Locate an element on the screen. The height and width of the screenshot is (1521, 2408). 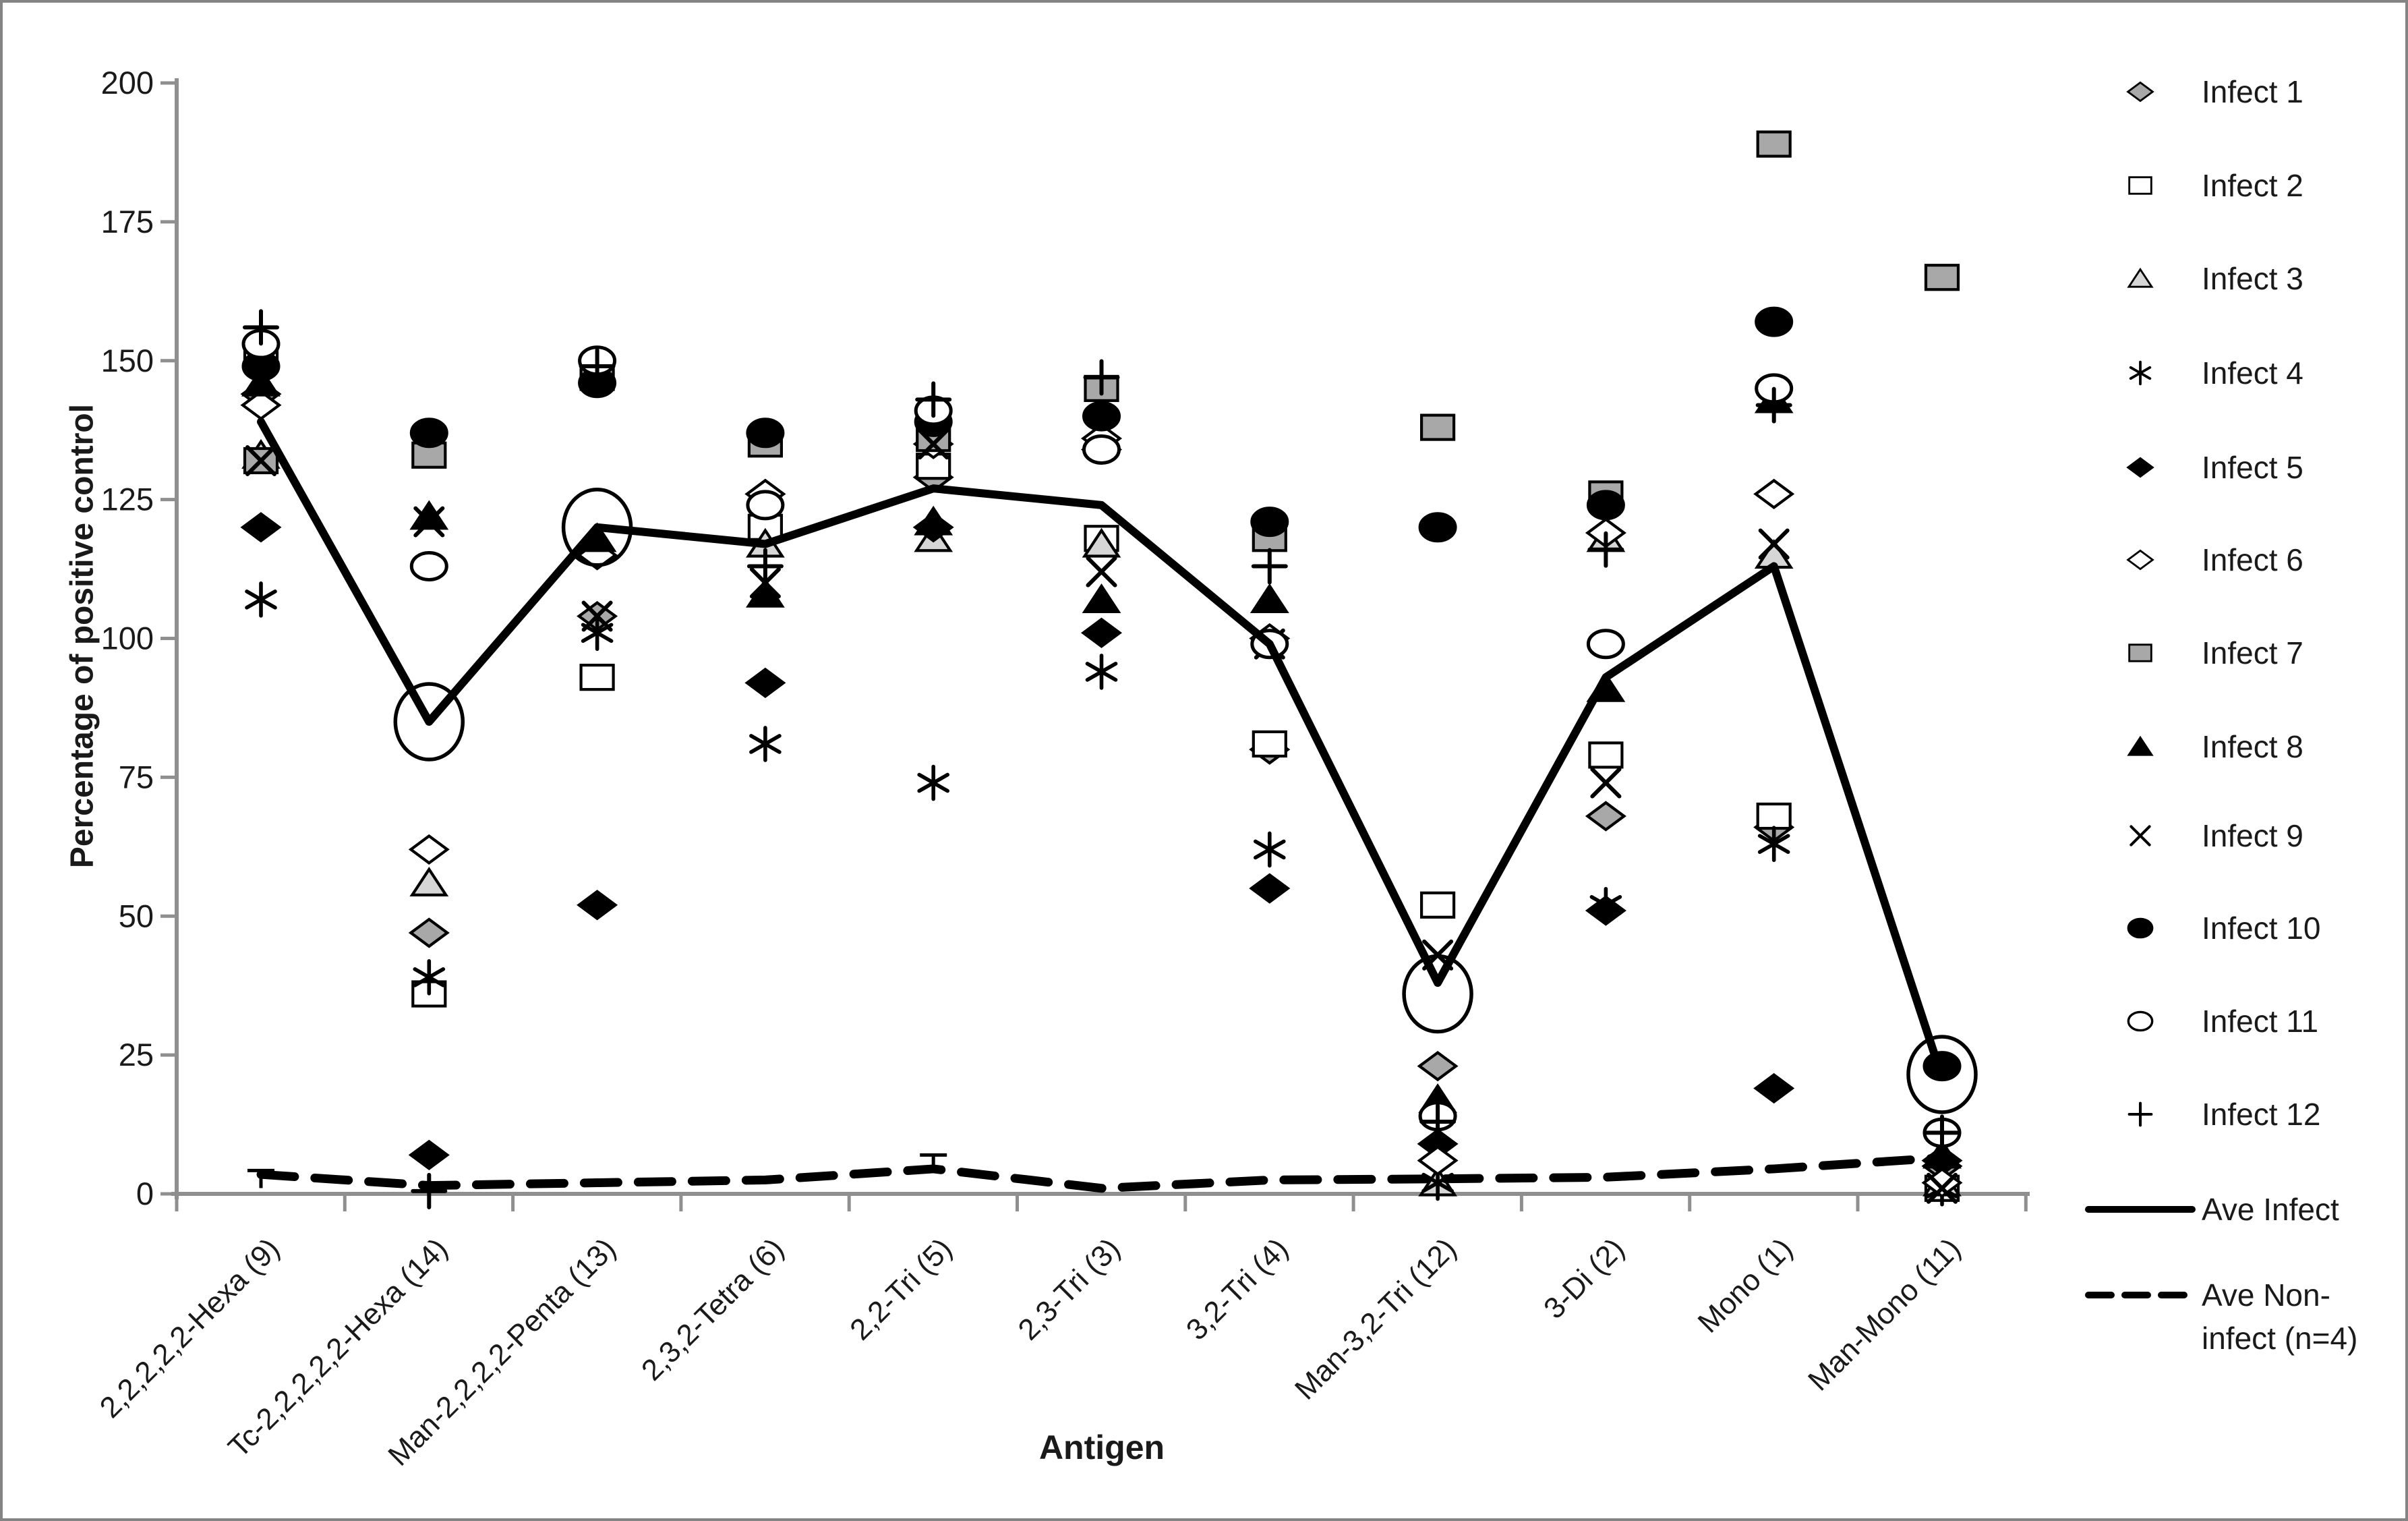
legend-item-infect-3: Infect 3 is located at coordinates (2244, 279).